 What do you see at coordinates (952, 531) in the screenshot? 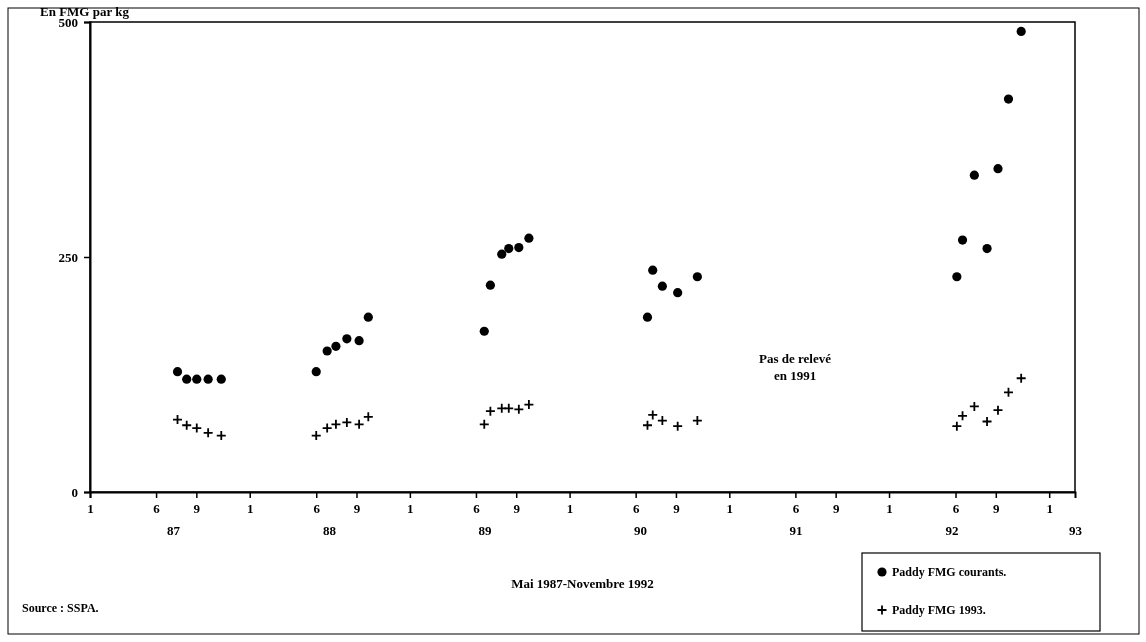
I see `x2-tick-label: 92` at bounding box center [952, 531].